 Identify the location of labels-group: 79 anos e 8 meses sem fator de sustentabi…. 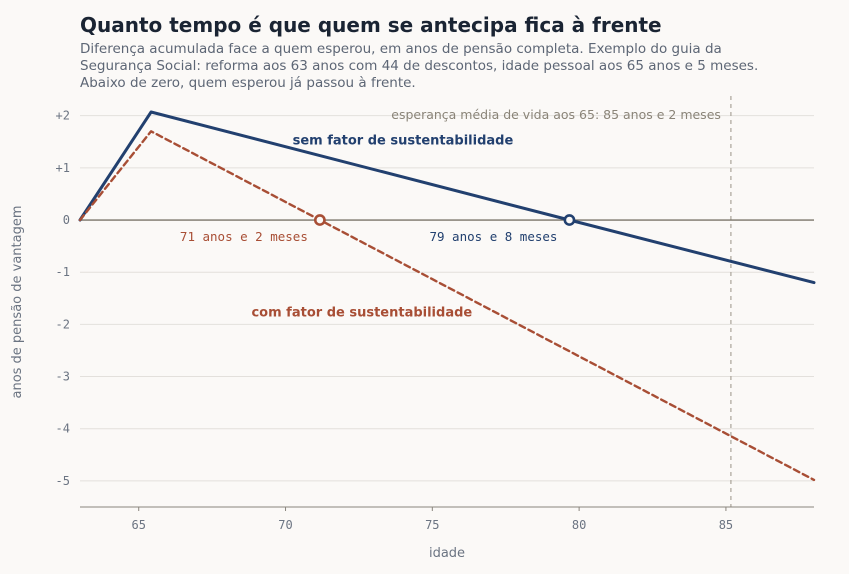
(368, 226).